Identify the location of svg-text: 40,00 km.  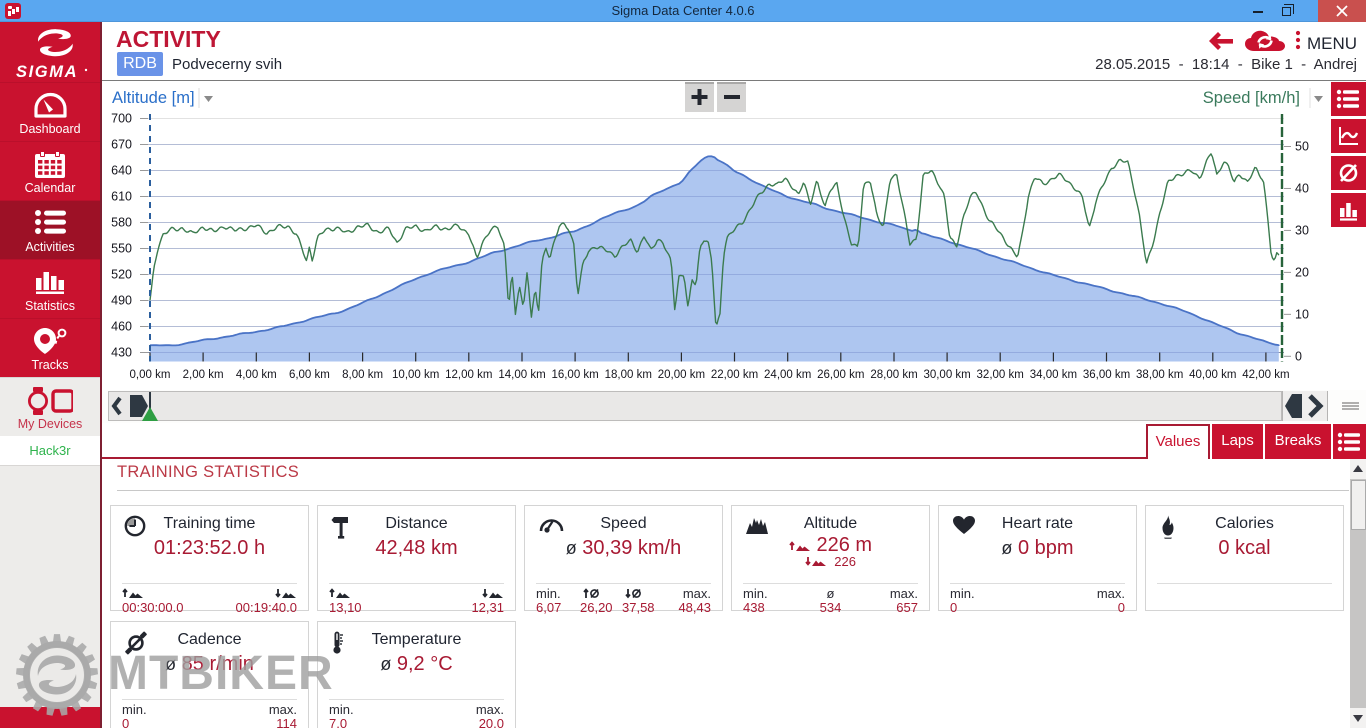
(1212, 375).